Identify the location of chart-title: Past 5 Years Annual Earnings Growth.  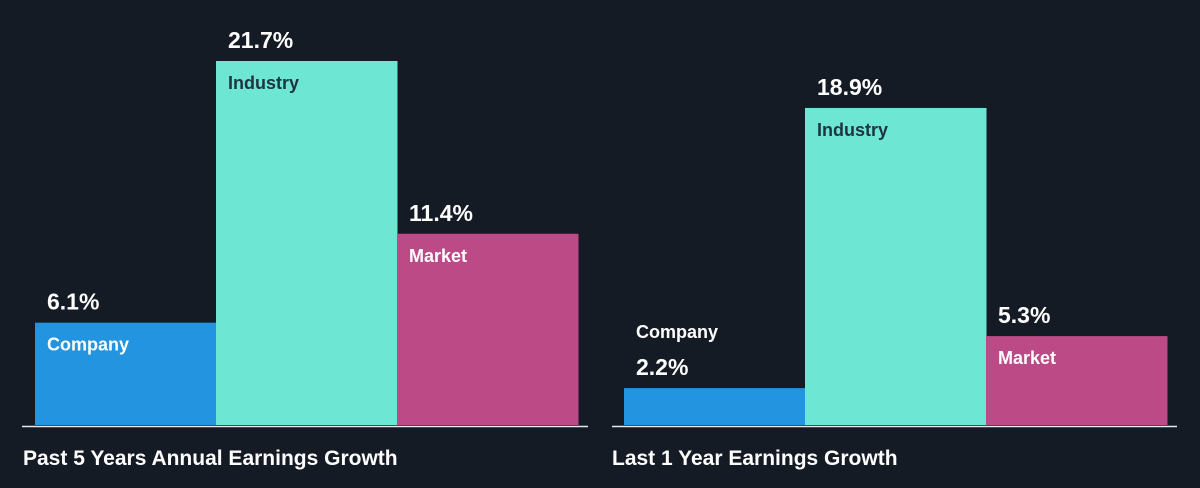
(210, 458).